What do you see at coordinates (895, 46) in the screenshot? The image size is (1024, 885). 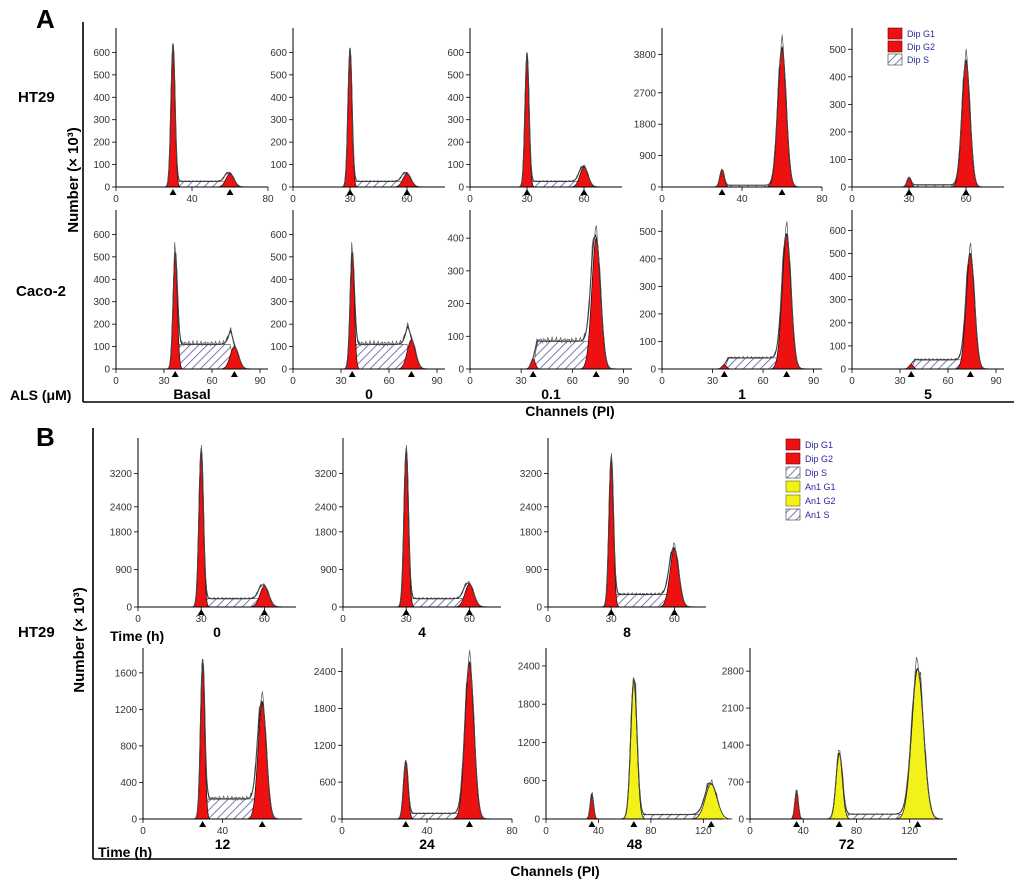 I see `legend-a-swatch-dip-g2` at bounding box center [895, 46].